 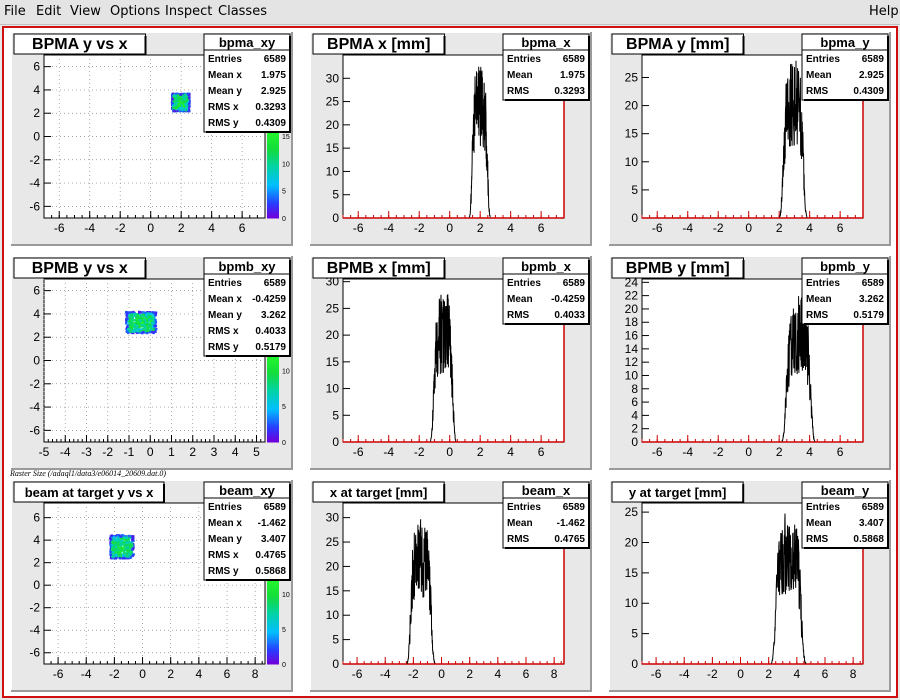 I want to click on pad-title: BPMA y [mm], so click(x=677, y=44).